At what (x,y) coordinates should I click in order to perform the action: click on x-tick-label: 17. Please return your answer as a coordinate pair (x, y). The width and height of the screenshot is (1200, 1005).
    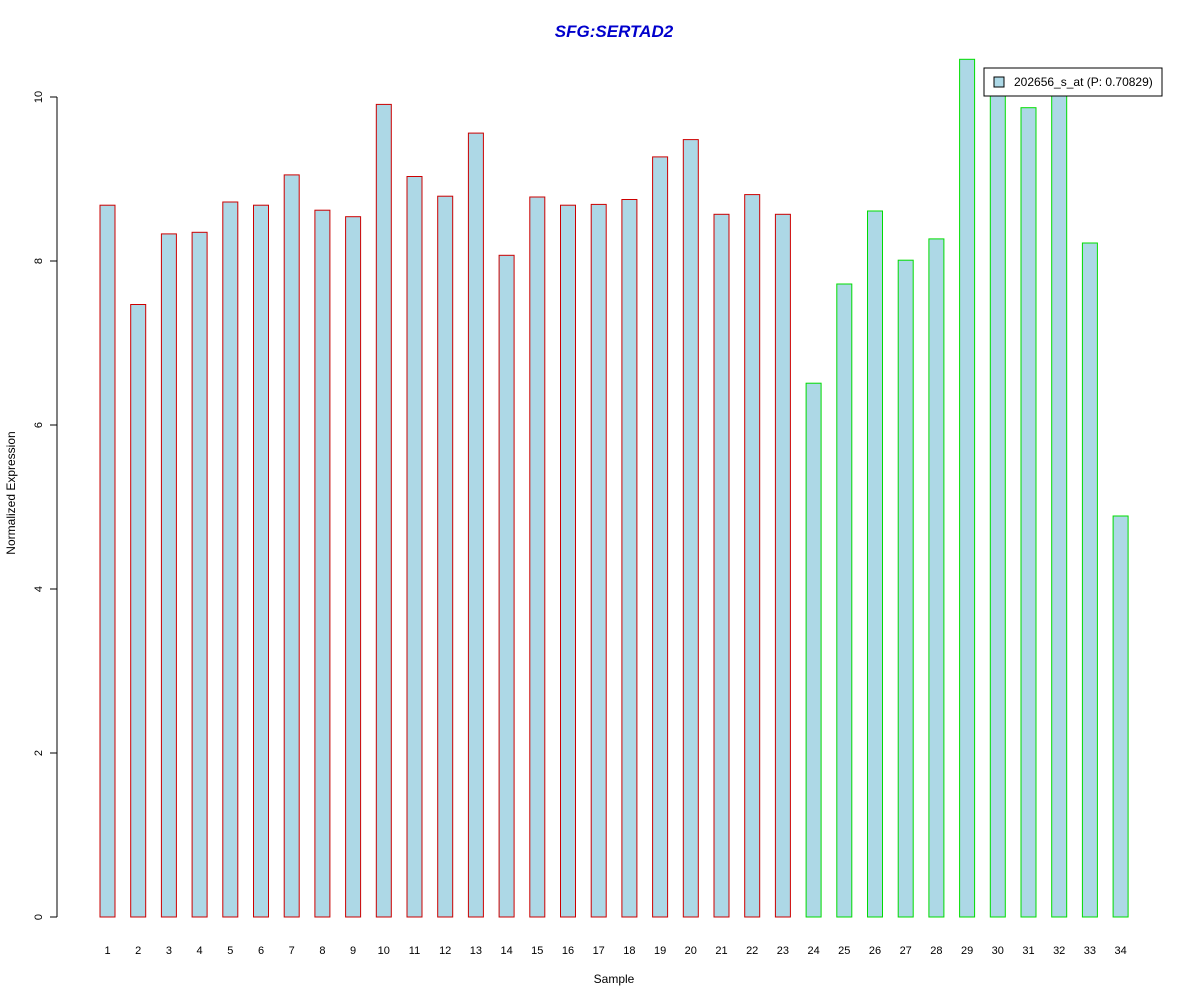
    Looking at the image, I should click on (599, 951).